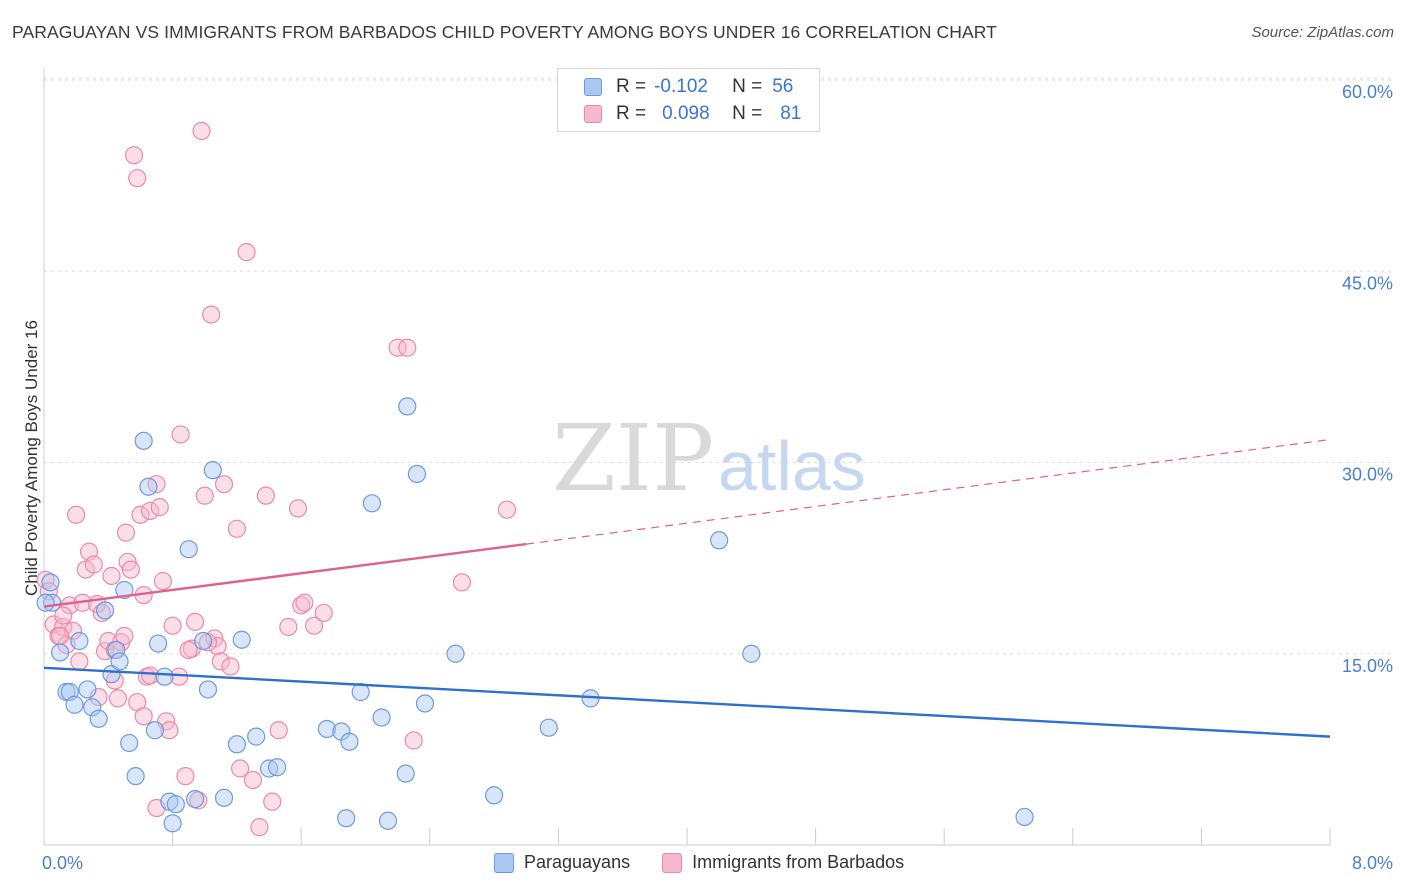  I want to click on paraguayan-trend-line, so click(687, 702).